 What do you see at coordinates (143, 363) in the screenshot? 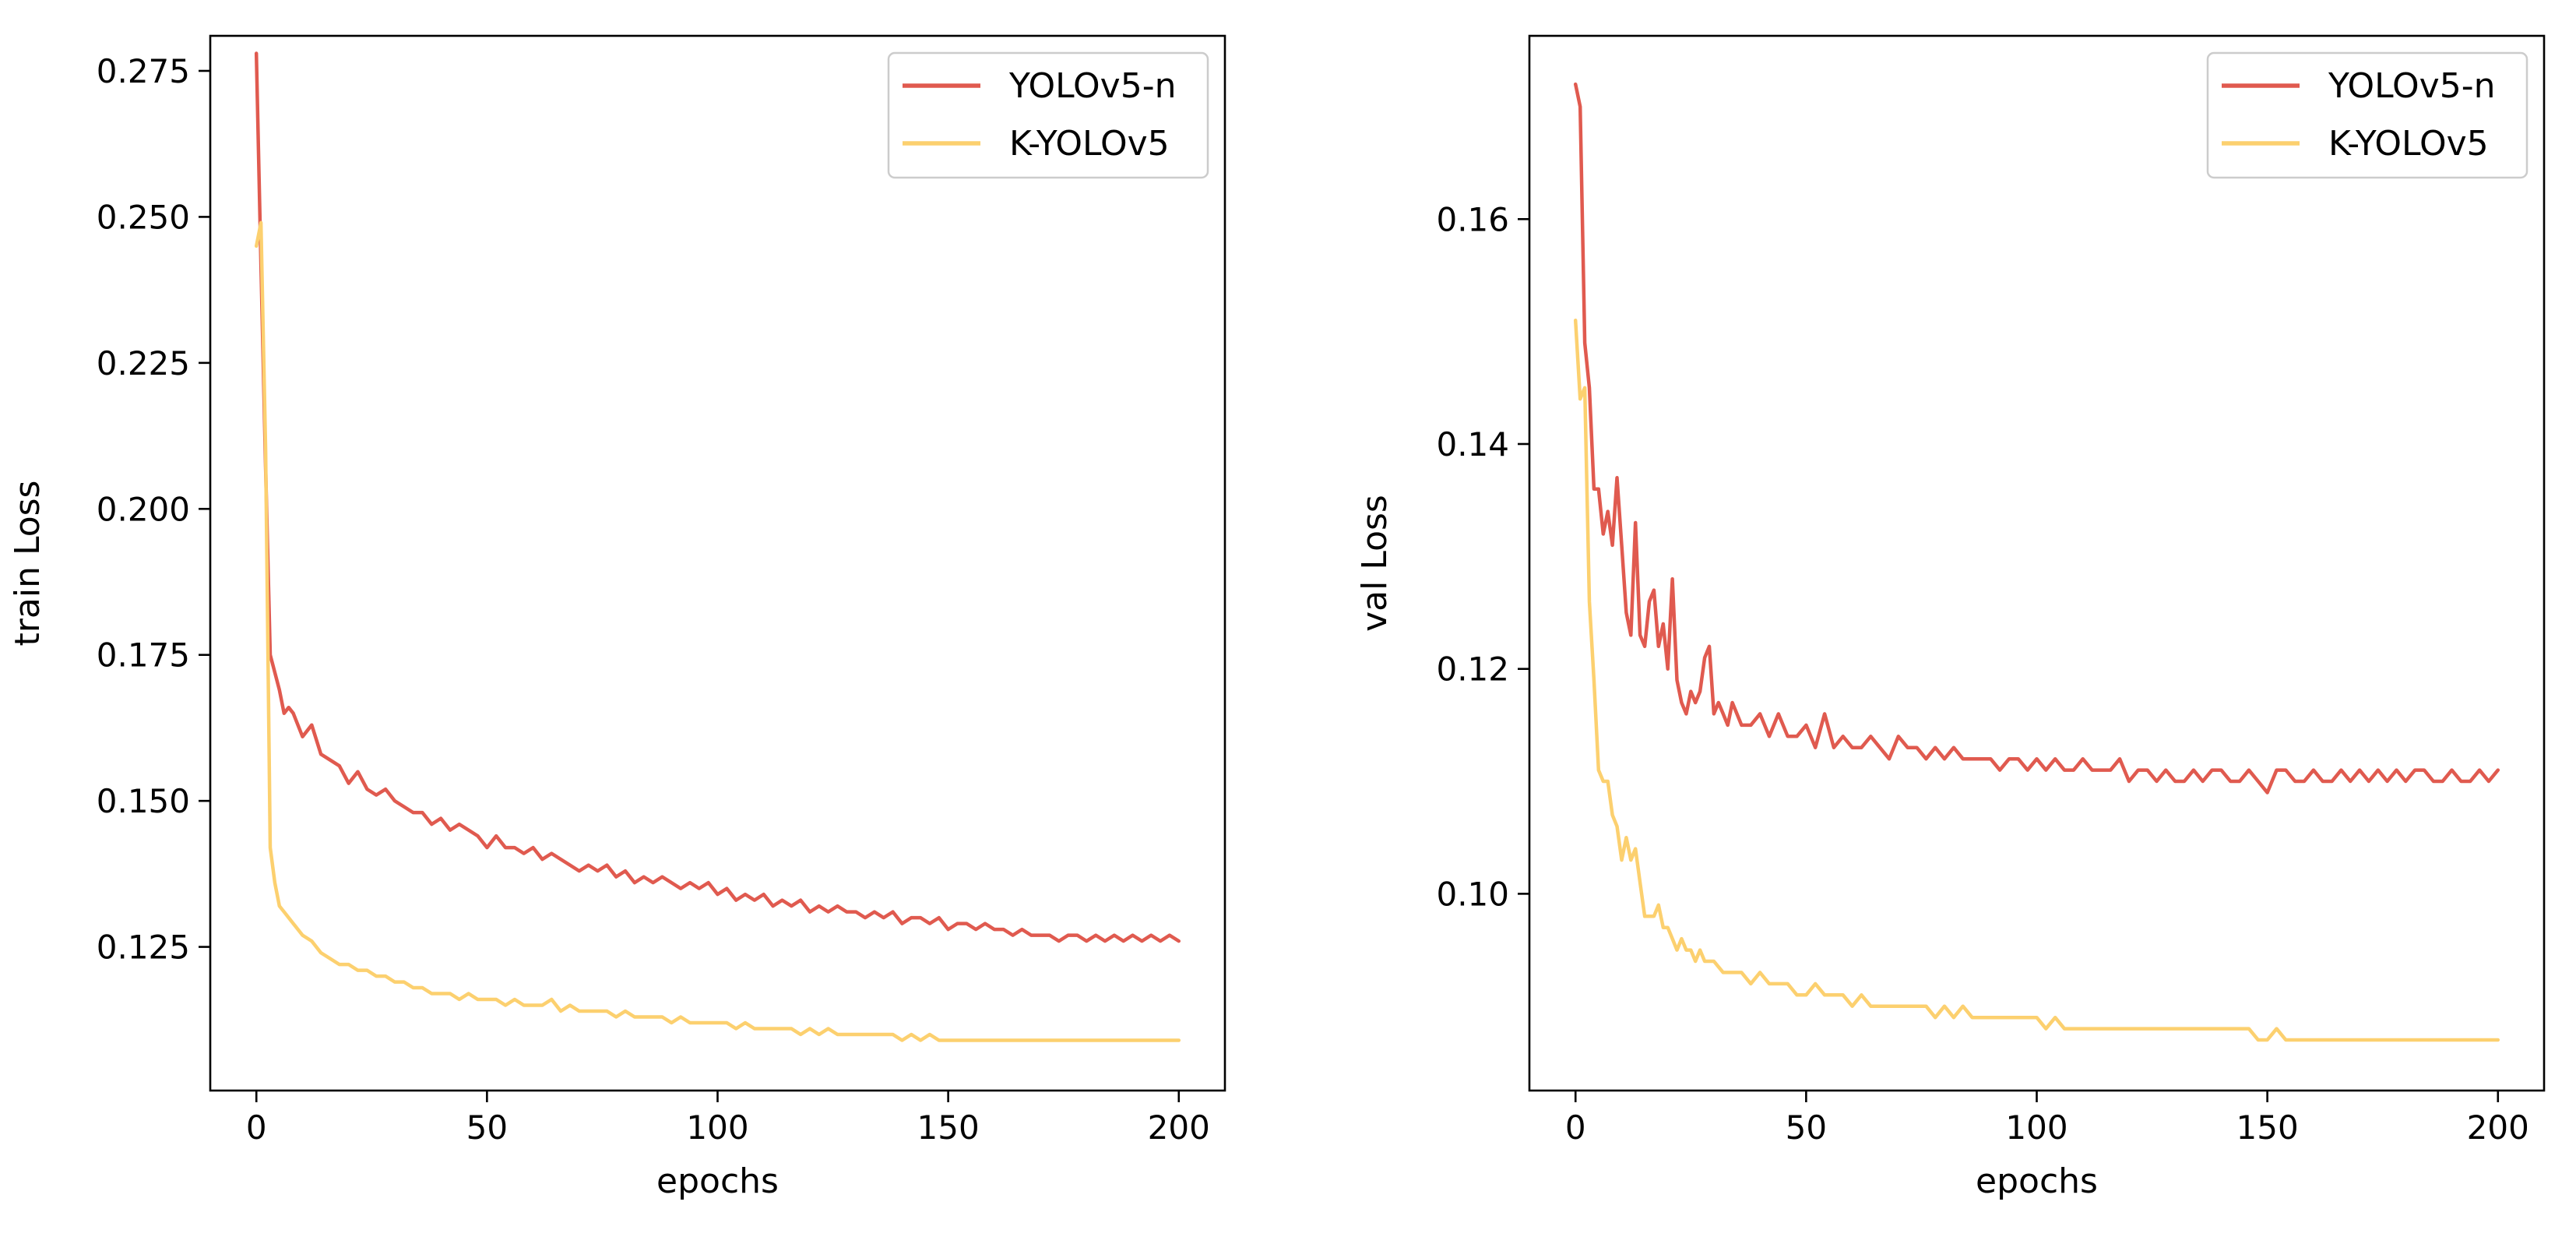
I see `y-tick-label: 0.225` at bounding box center [143, 363].